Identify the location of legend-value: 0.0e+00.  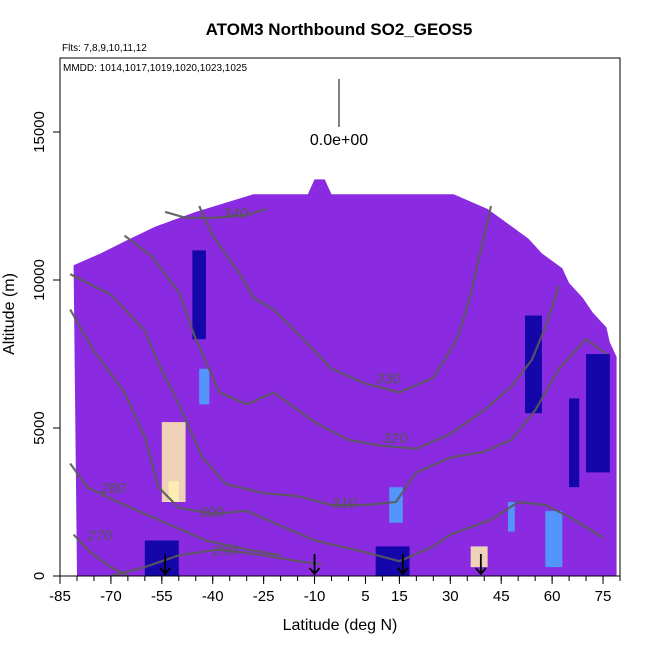
(339, 140).